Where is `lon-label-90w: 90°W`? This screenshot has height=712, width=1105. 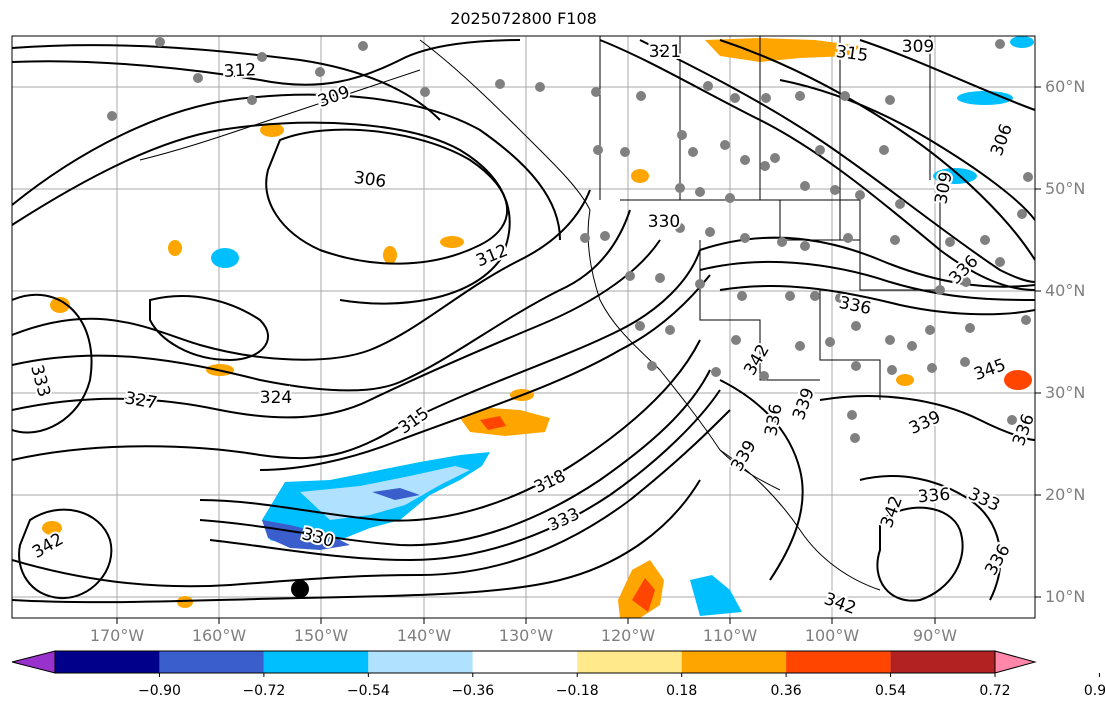
lon-label-90w: 90°W is located at coordinates (935, 635).